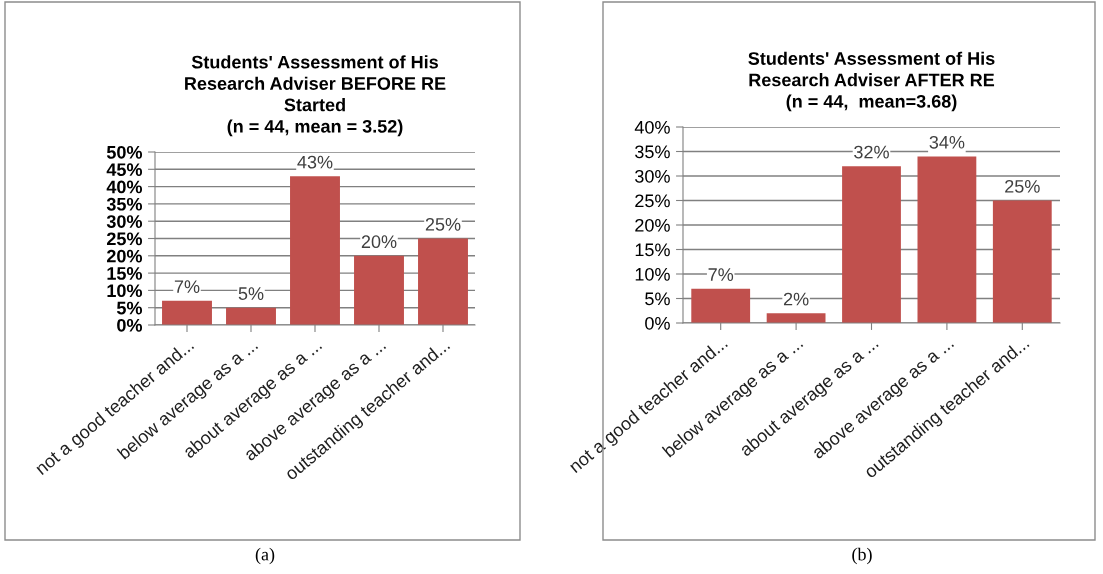 The image size is (1103, 574). I want to click on text: (b), so click(862, 556).